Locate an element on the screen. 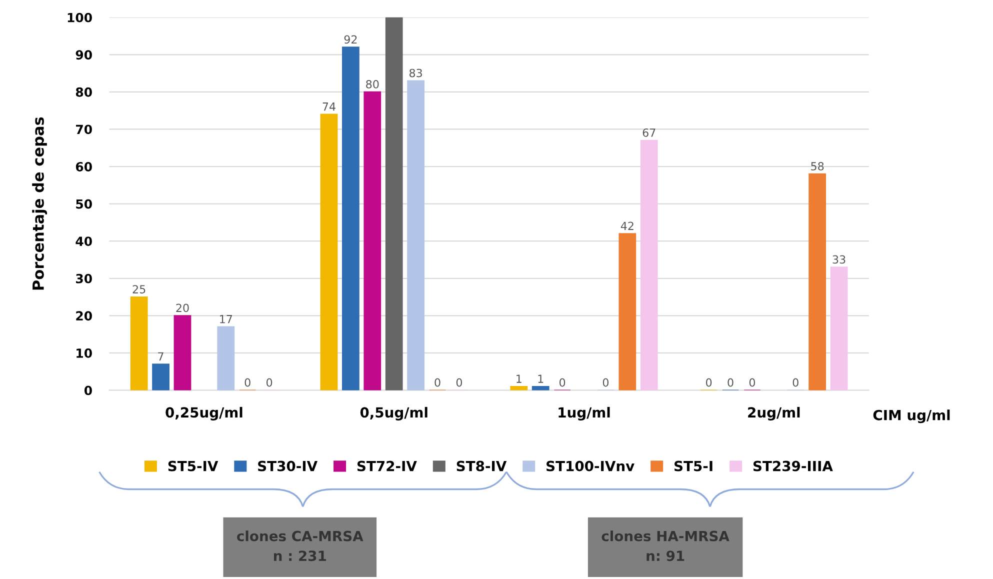 This screenshot has width=993, height=579. y-tick-label: 50 is located at coordinates (84, 204).